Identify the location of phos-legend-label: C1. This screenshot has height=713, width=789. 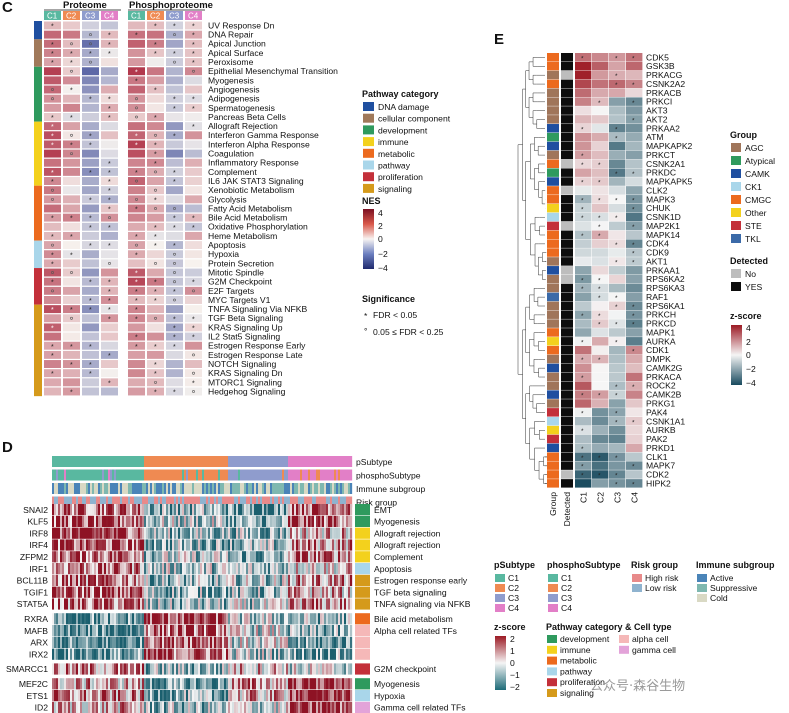
(566, 578).